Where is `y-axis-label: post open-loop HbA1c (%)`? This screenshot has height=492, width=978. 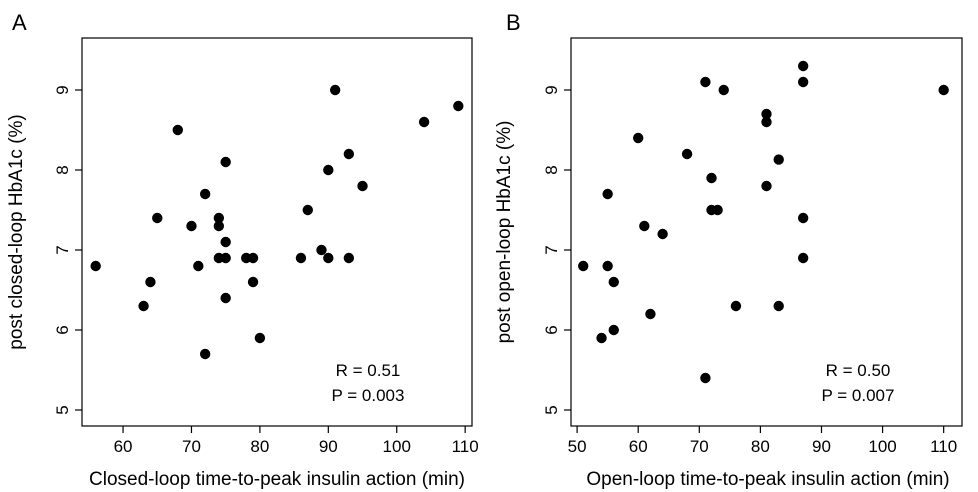
y-axis-label: post open-loop HbA1c (%) is located at coordinates (504, 232).